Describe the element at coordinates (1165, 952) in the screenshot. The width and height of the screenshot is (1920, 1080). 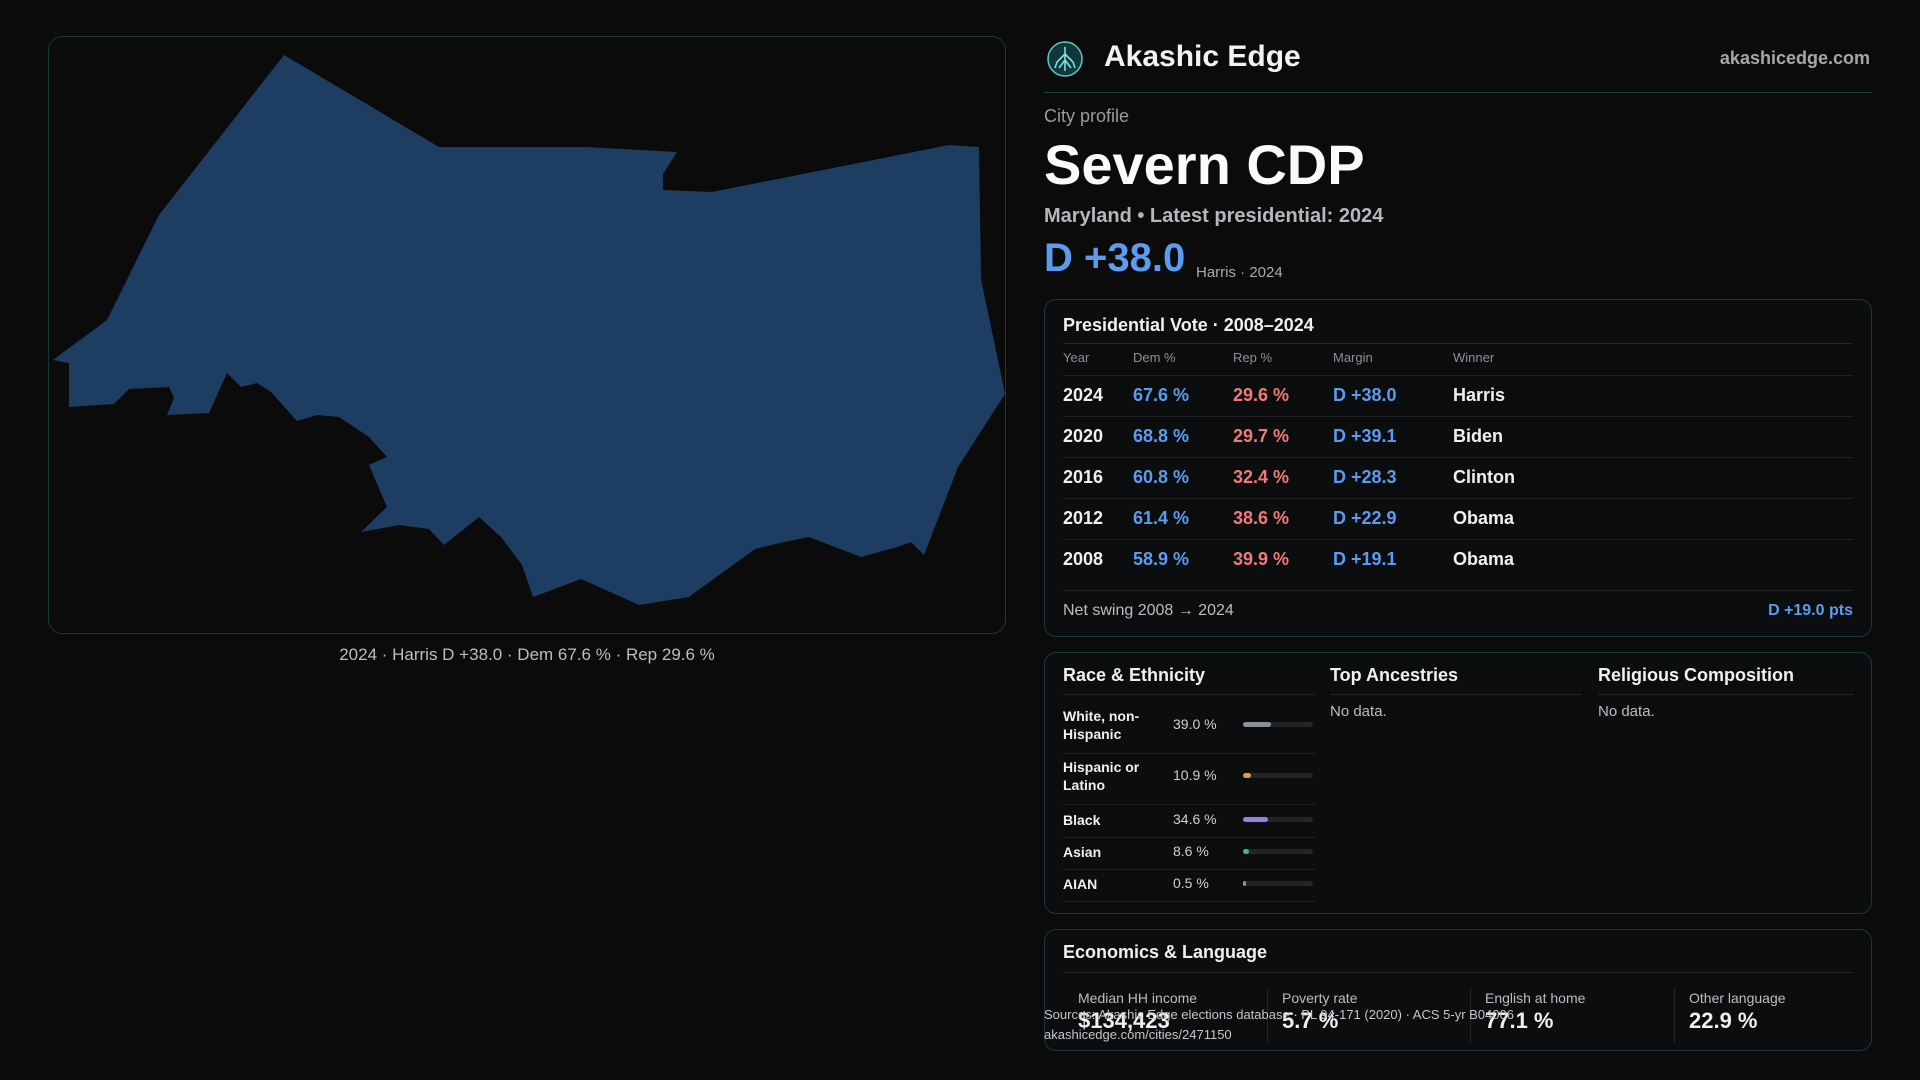
I see `economics-title: Economics & Language` at that location.